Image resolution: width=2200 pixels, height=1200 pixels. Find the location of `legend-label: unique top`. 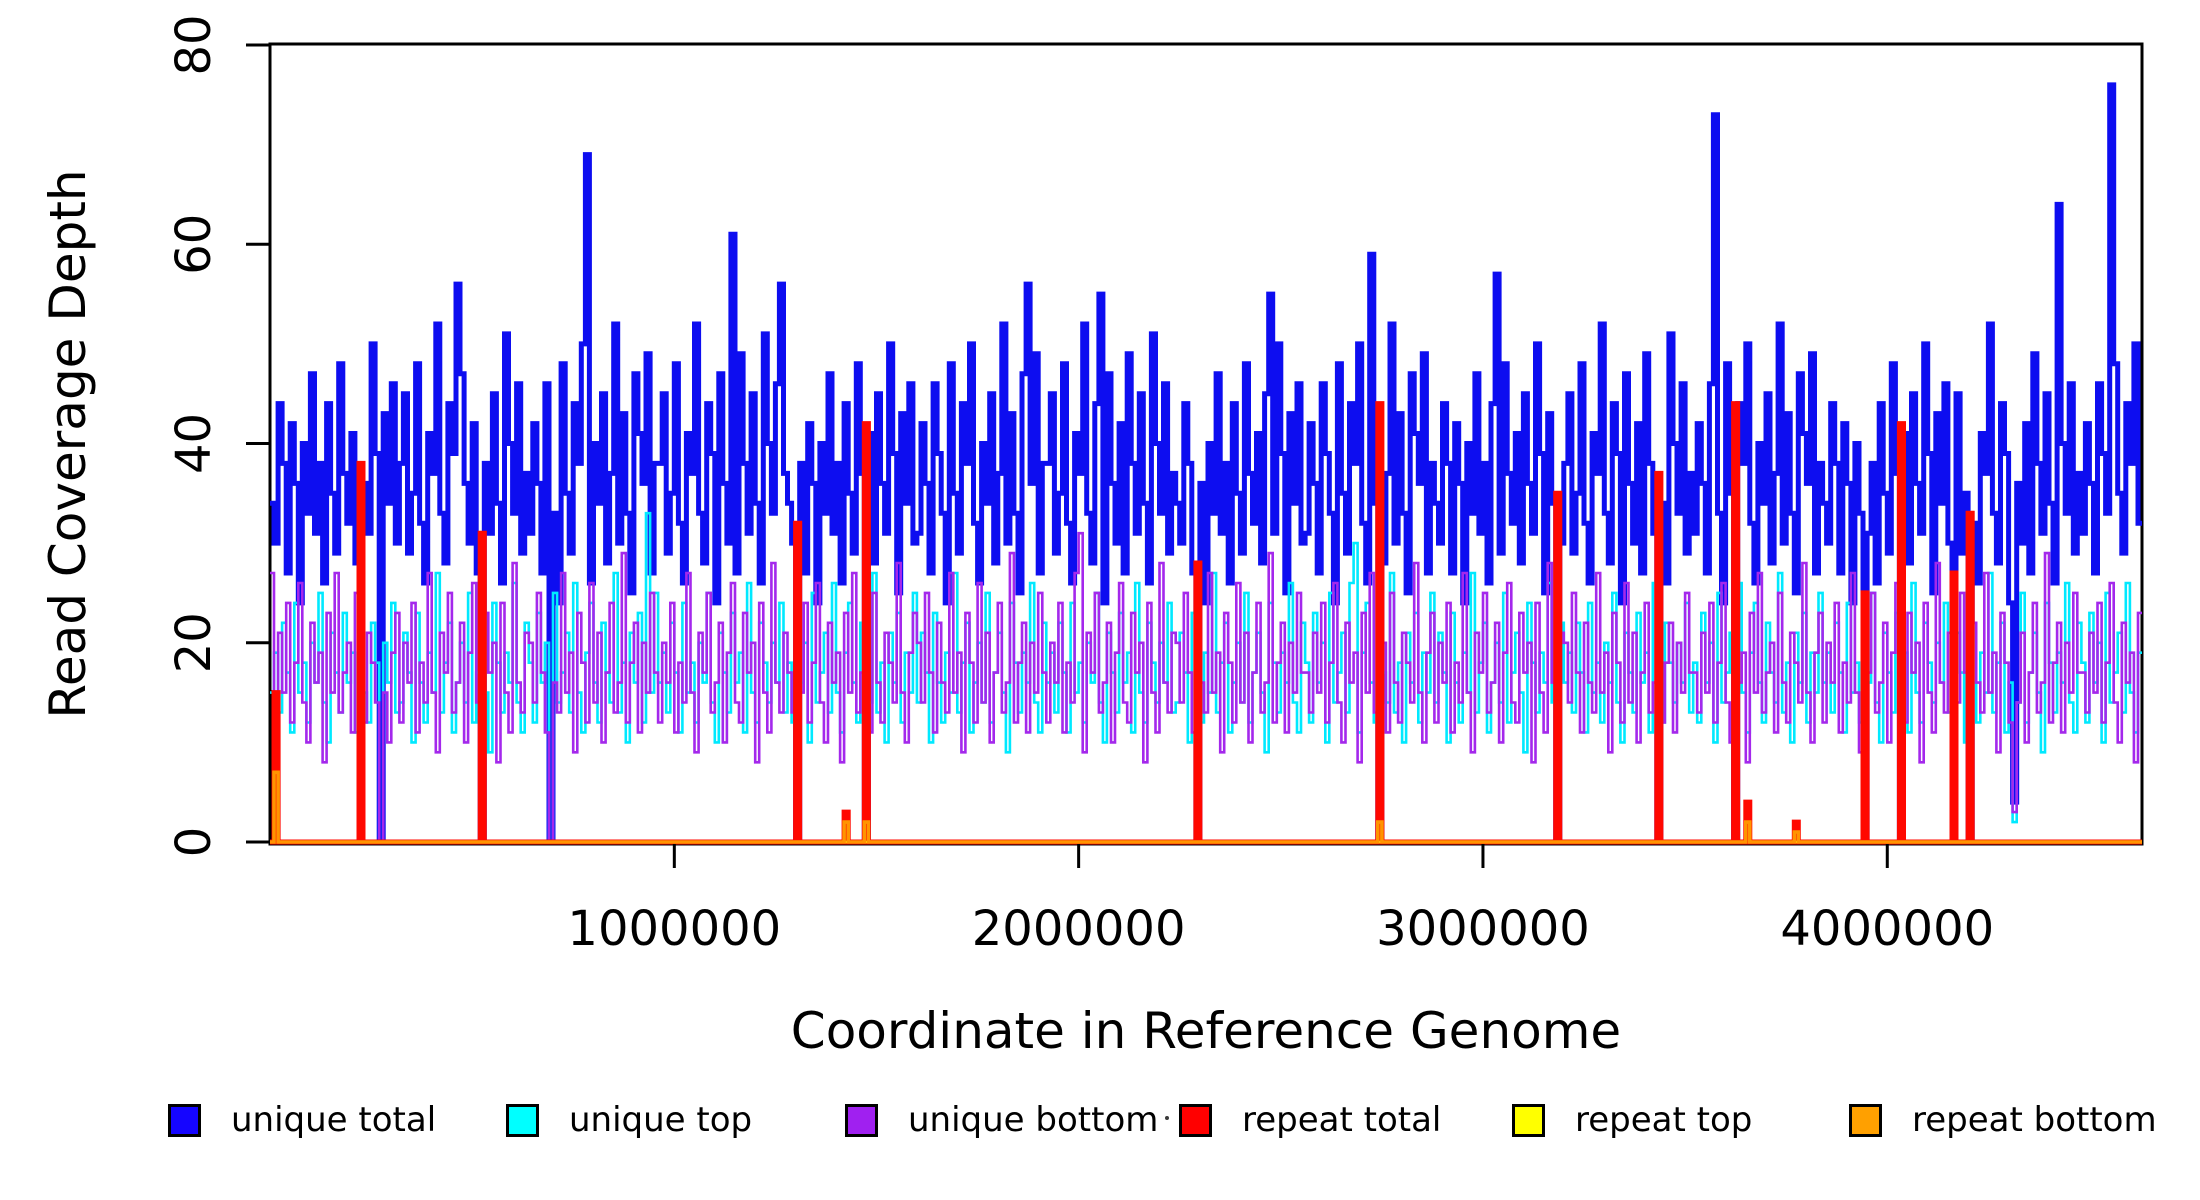

legend-label: unique top is located at coordinates (661, 1120).